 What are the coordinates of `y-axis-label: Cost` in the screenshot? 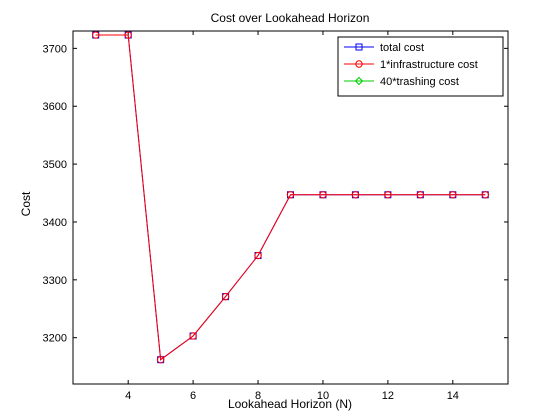 It's located at (26, 203).